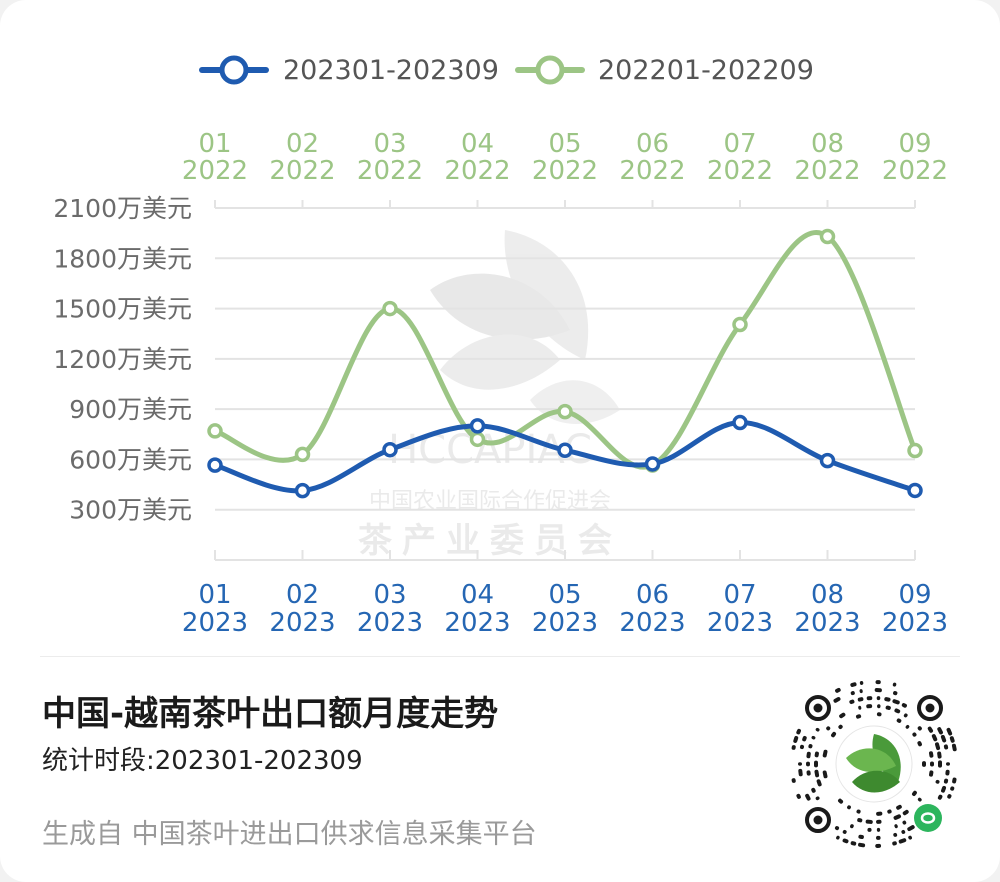 This screenshot has width=1000, height=882. Describe the element at coordinates (289, 834) in the screenshot. I see `source-label: 生成自 中国茶叶进出口供求信息采集平台` at that location.